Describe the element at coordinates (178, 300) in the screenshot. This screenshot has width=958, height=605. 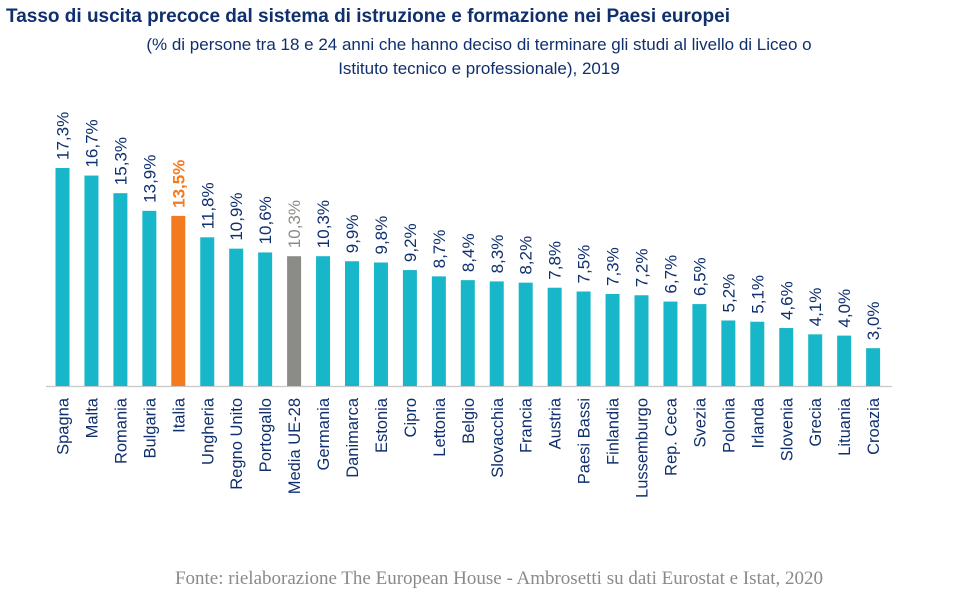
I see `bar-italia` at that location.